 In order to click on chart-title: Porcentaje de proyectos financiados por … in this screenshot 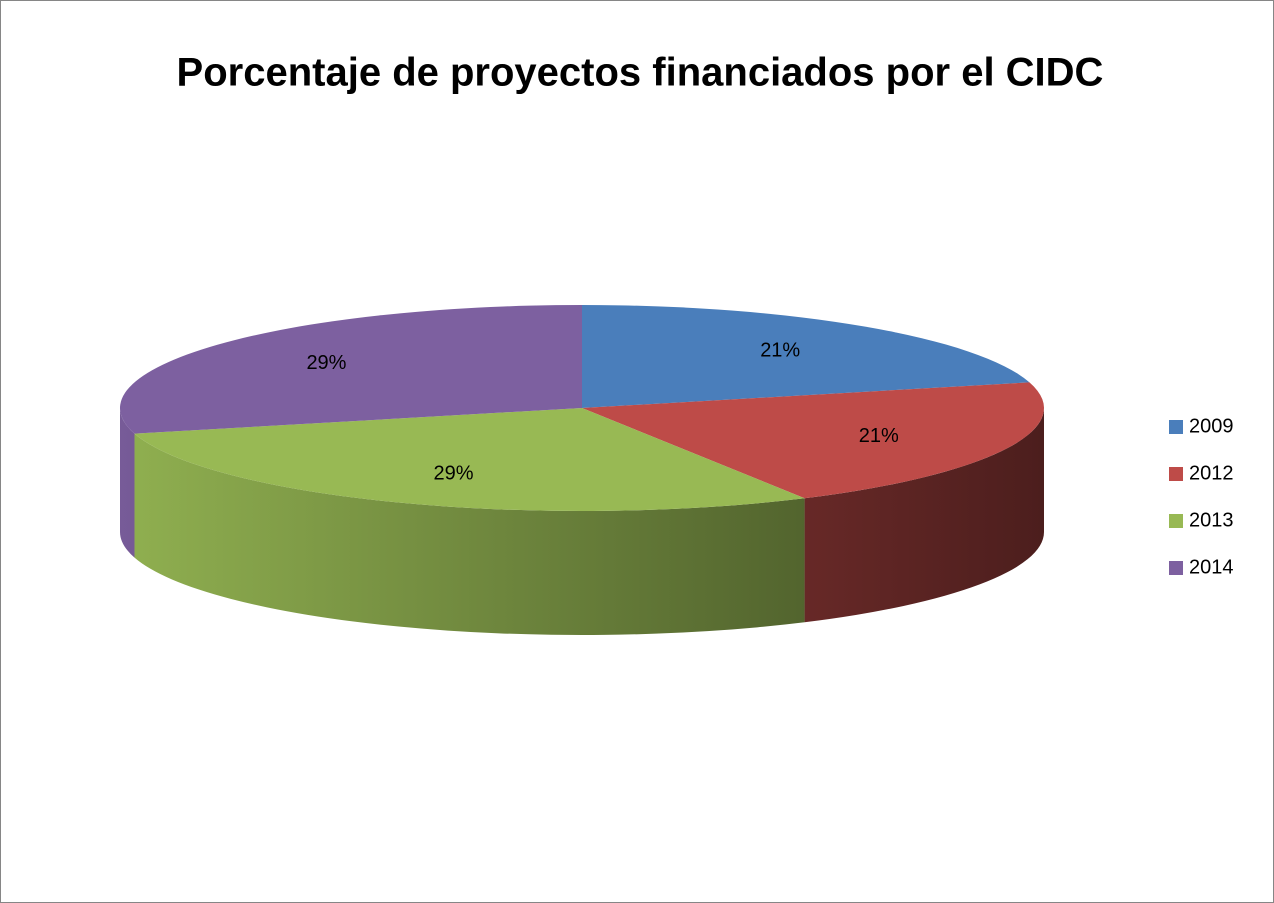, I will do `click(640, 73)`.